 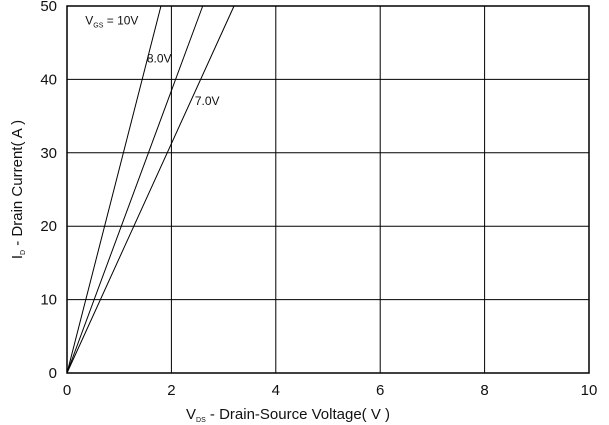 What do you see at coordinates (67, 390) in the screenshot?
I see `x-tick-label-0: 0` at bounding box center [67, 390].